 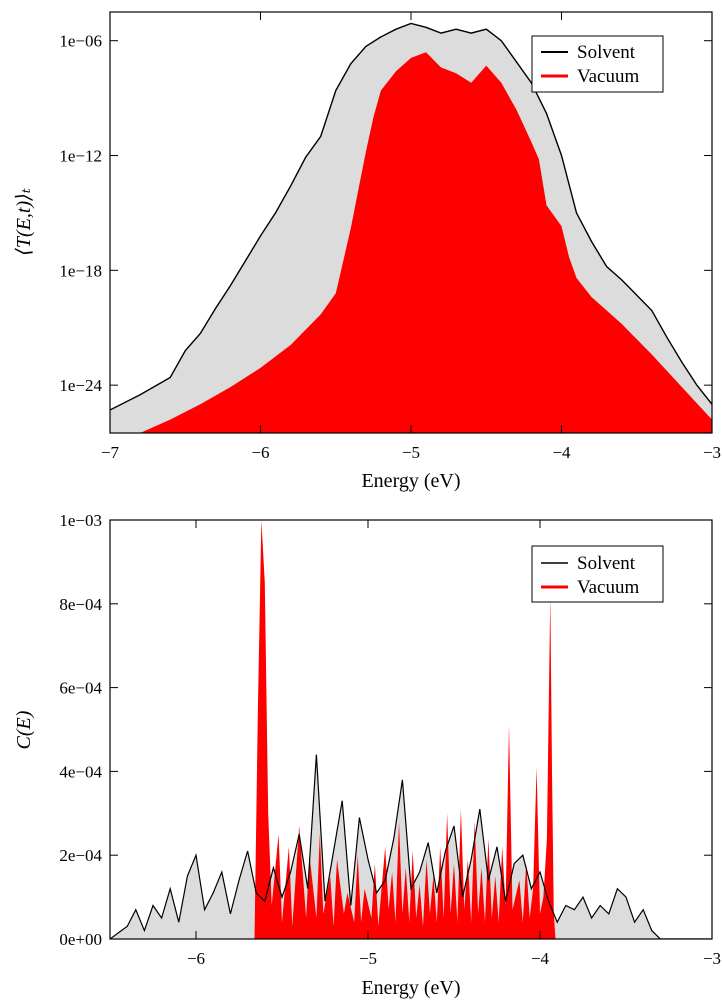 What do you see at coordinates (606, 563) in the screenshot?
I see `bottom-legend-solvent-label: Solvent` at bounding box center [606, 563].